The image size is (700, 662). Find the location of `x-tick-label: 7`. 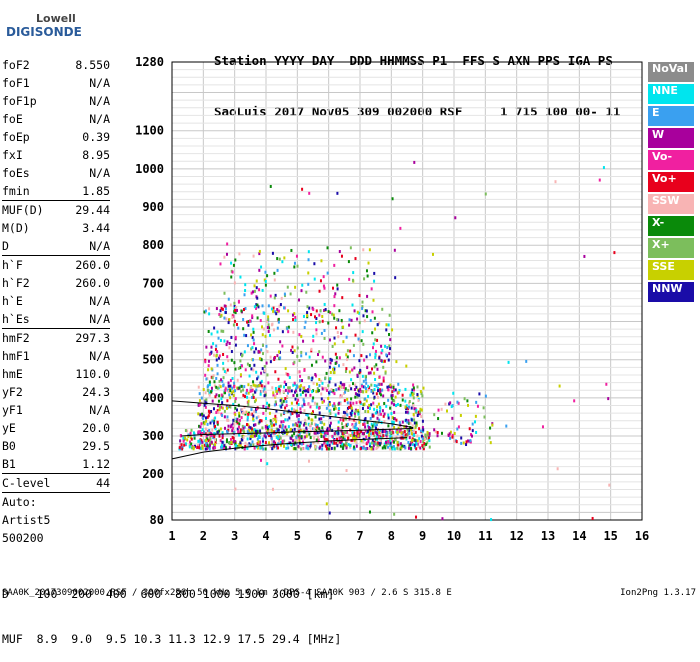

x-tick-label: 7 is located at coordinates (359, 536).